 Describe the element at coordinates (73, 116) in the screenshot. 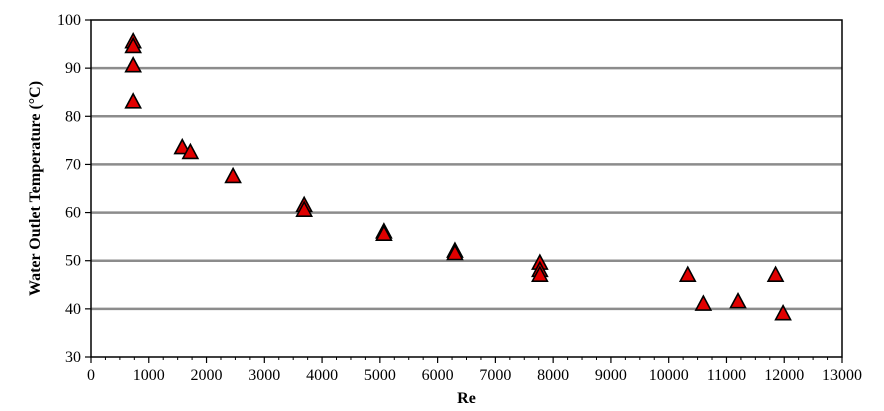

I see `y-tick-label: 80` at that location.